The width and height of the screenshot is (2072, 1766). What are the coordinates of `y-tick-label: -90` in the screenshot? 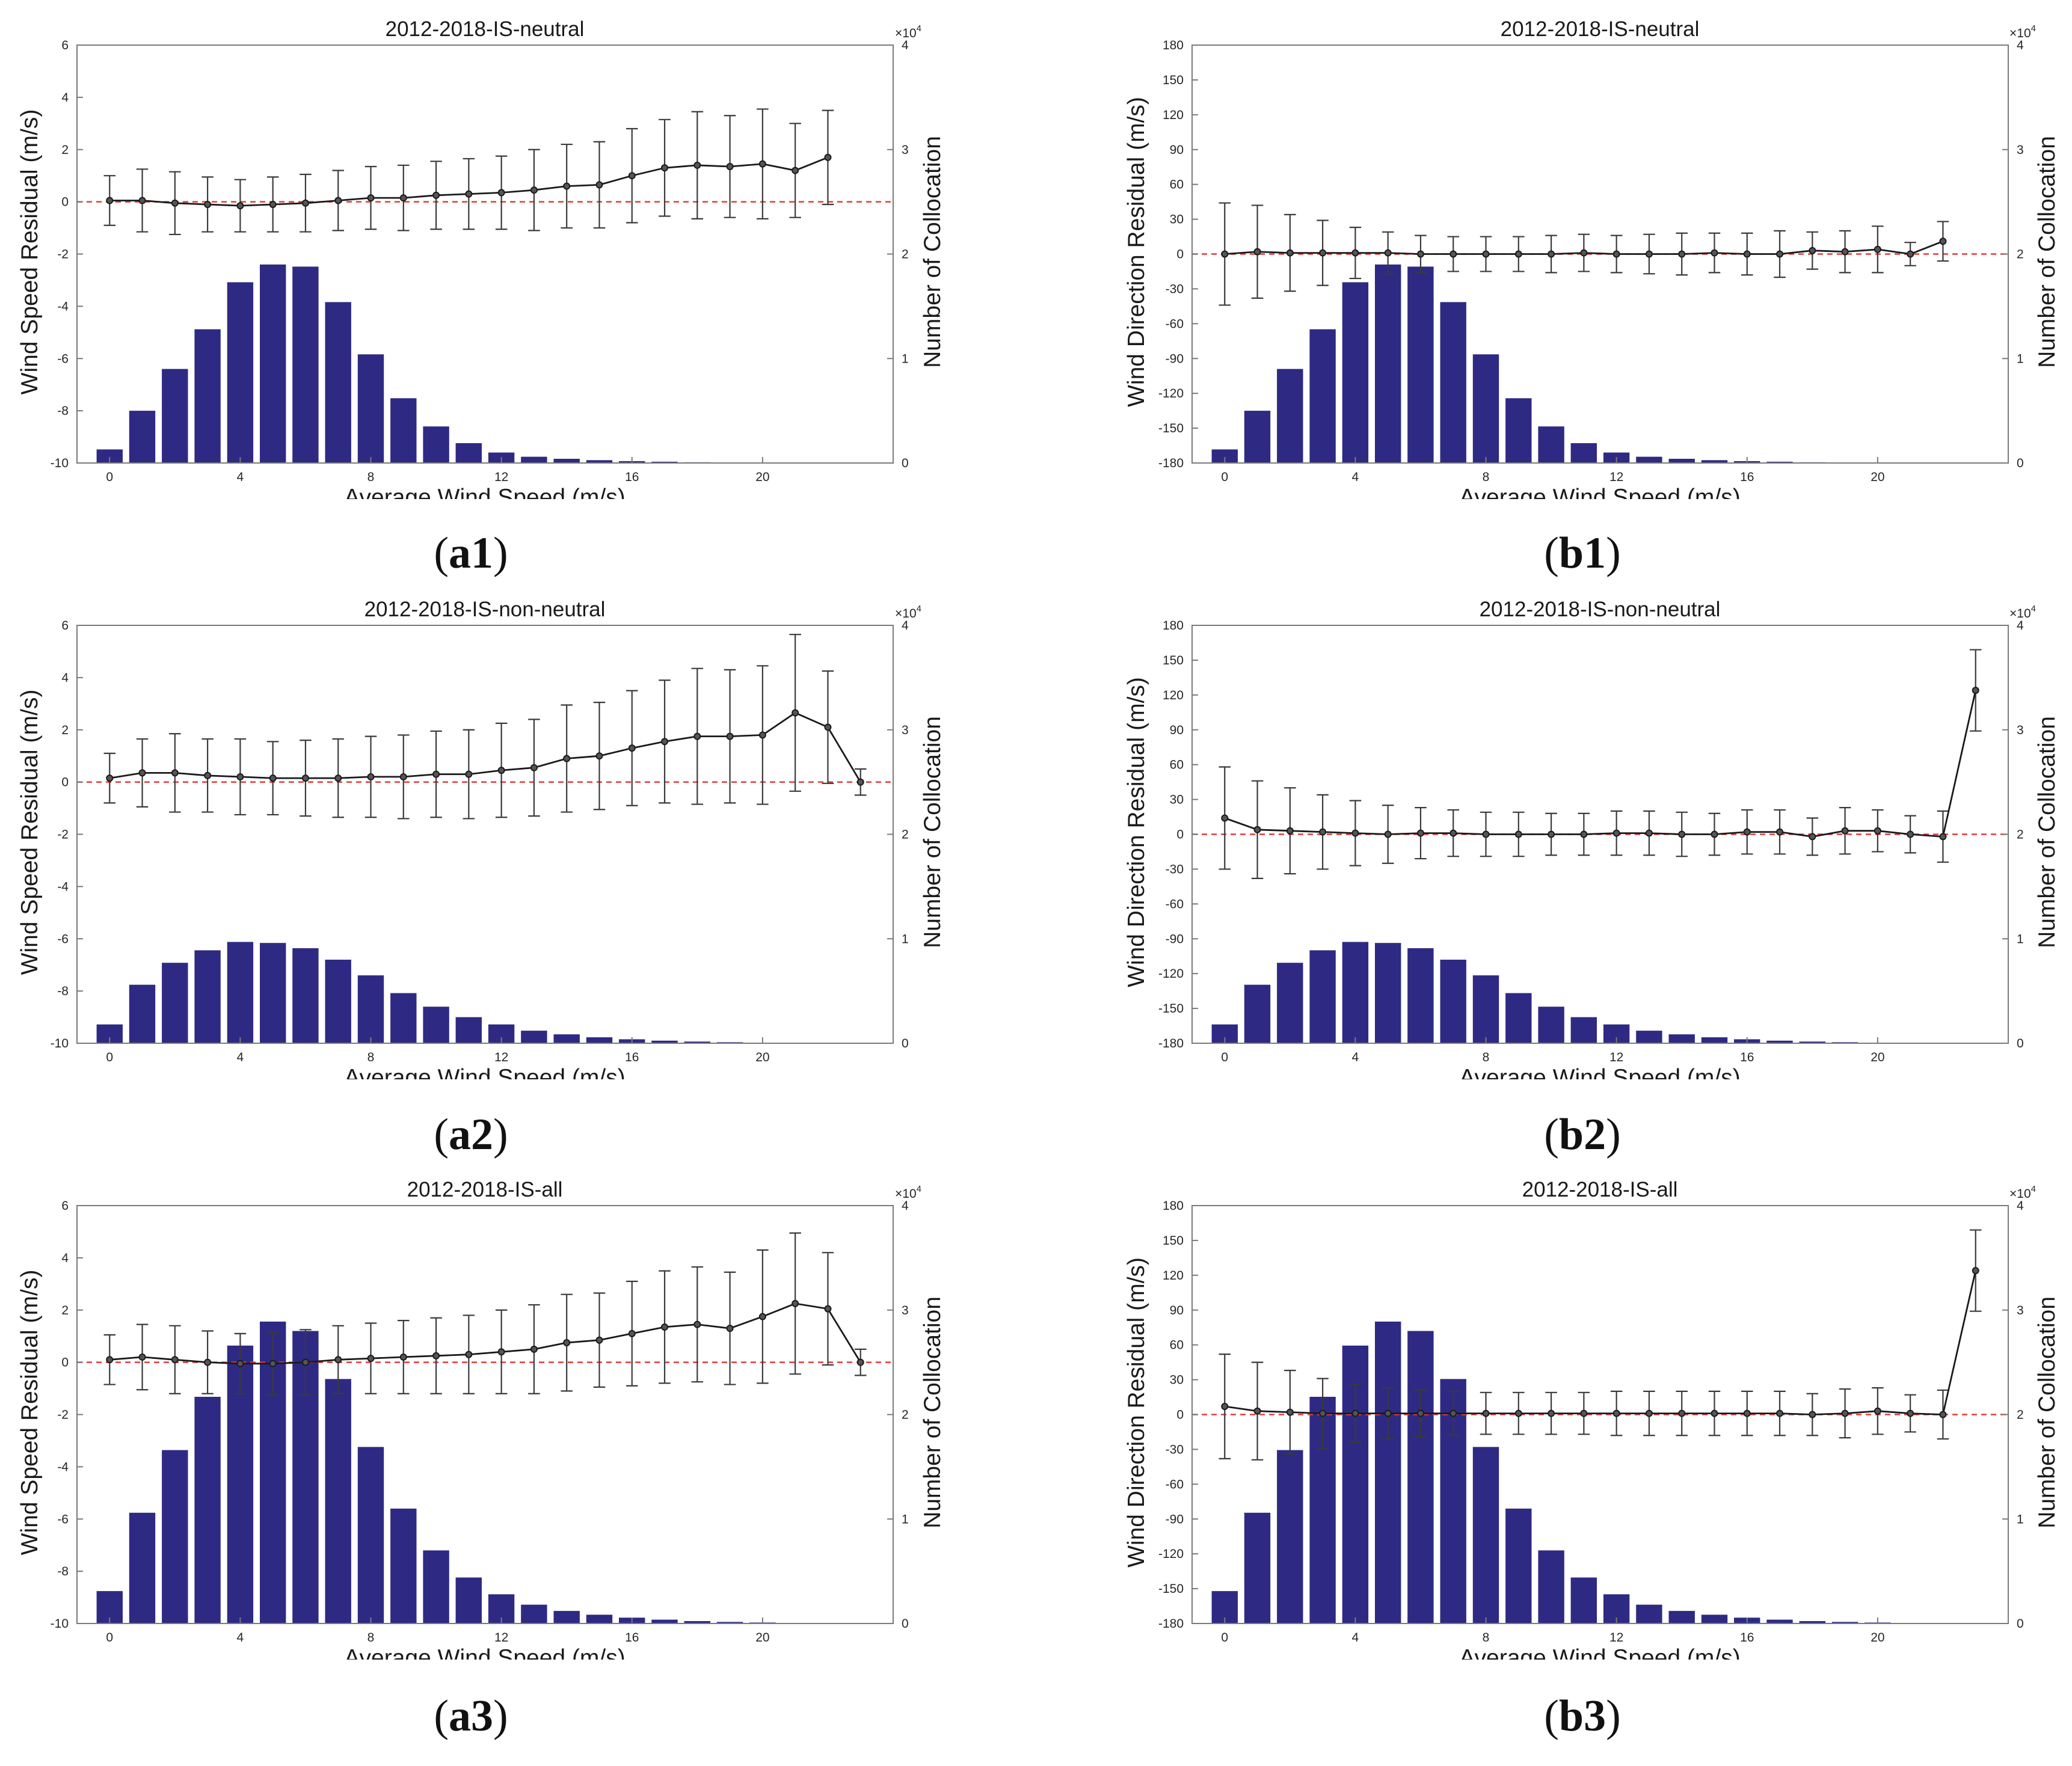 It's located at (1175, 1519).